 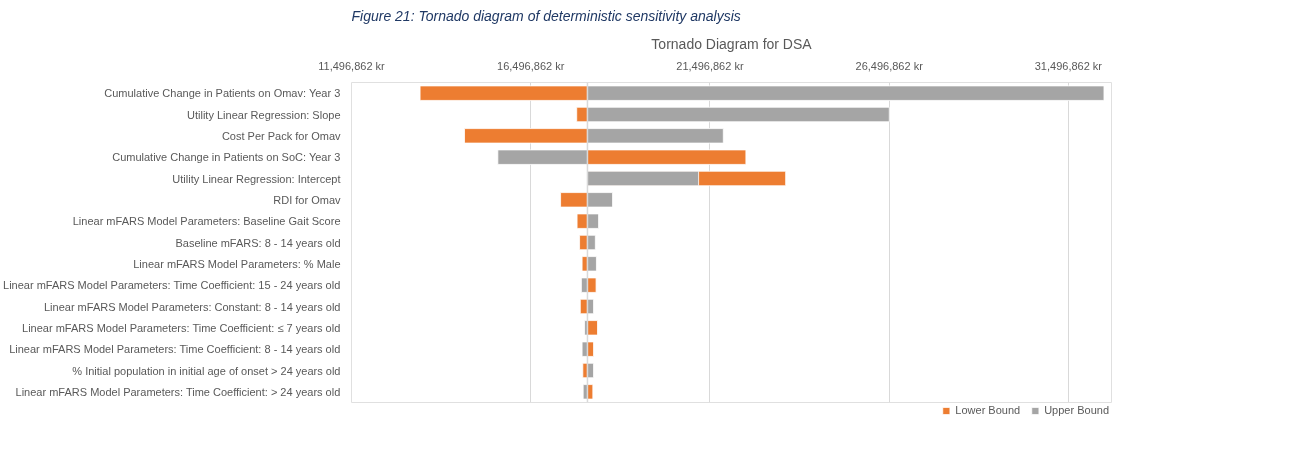 I want to click on y-tick-label: Linear mFARS Model Parameters: Constant: 8 - 14 years old, so click(x=192, y=306).